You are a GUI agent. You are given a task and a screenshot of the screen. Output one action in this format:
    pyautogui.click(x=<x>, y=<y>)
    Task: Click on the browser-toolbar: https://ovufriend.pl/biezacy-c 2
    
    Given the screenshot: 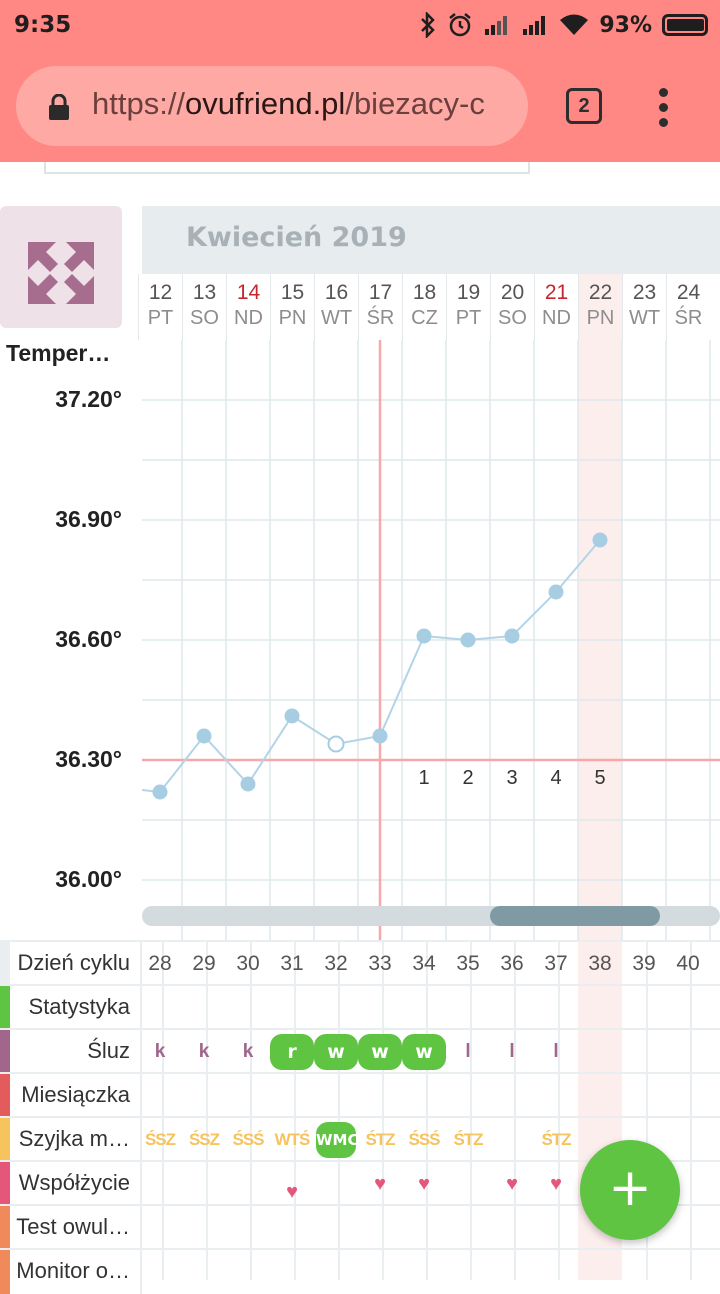 What is the action you would take?
    pyautogui.click(x=360, y=106)
    